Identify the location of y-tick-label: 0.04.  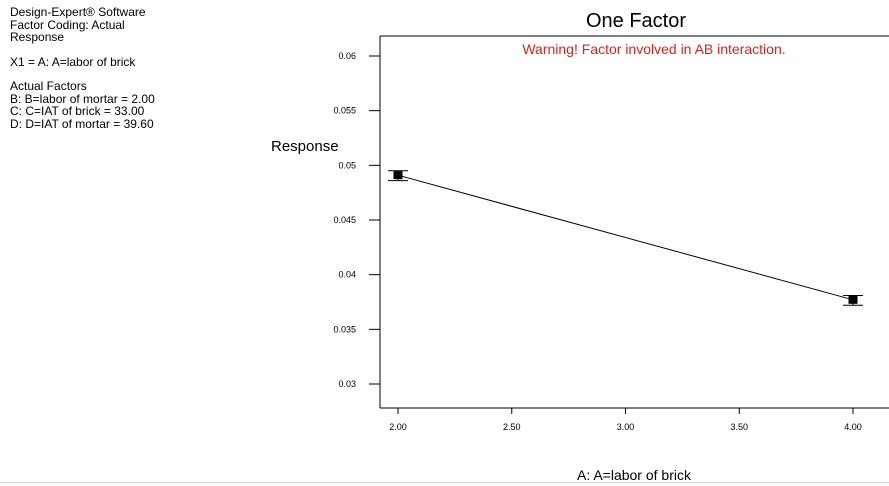
(347, 275).